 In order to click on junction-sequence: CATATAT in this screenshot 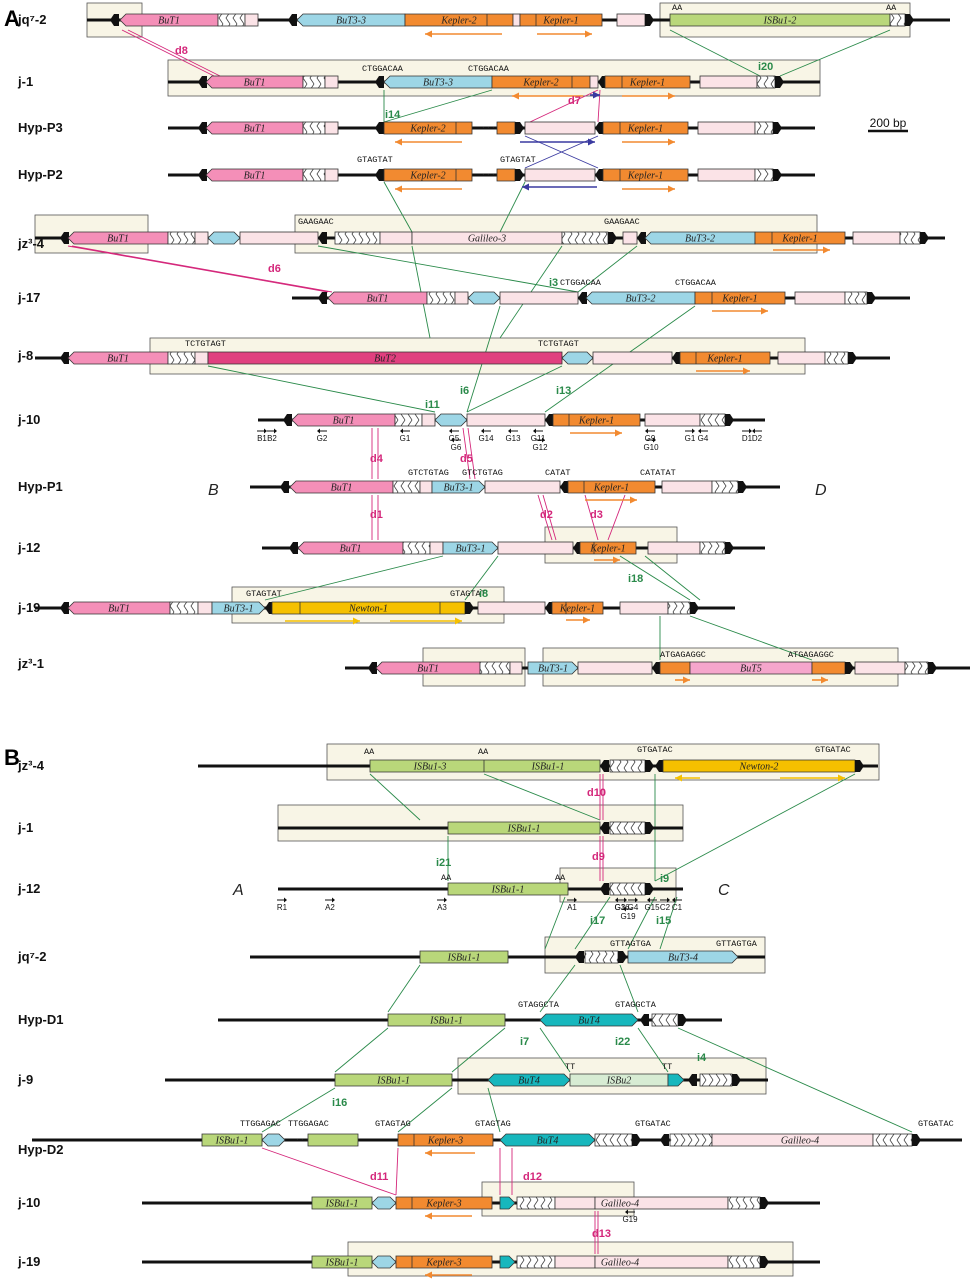, I will do `click(658, 473)`.